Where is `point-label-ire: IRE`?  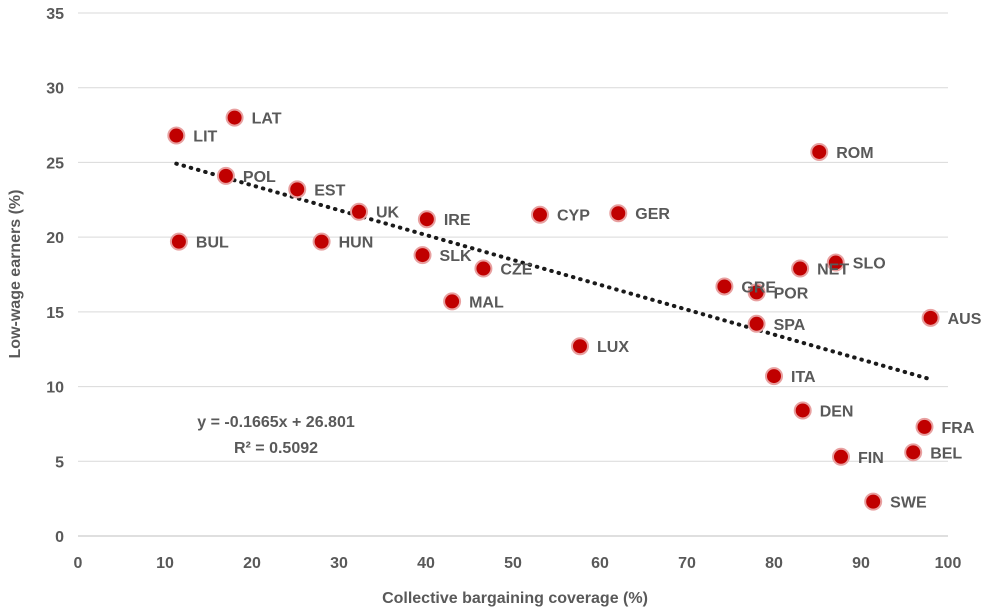
point-label-ire: IRE is located at coordinates (457, 220).